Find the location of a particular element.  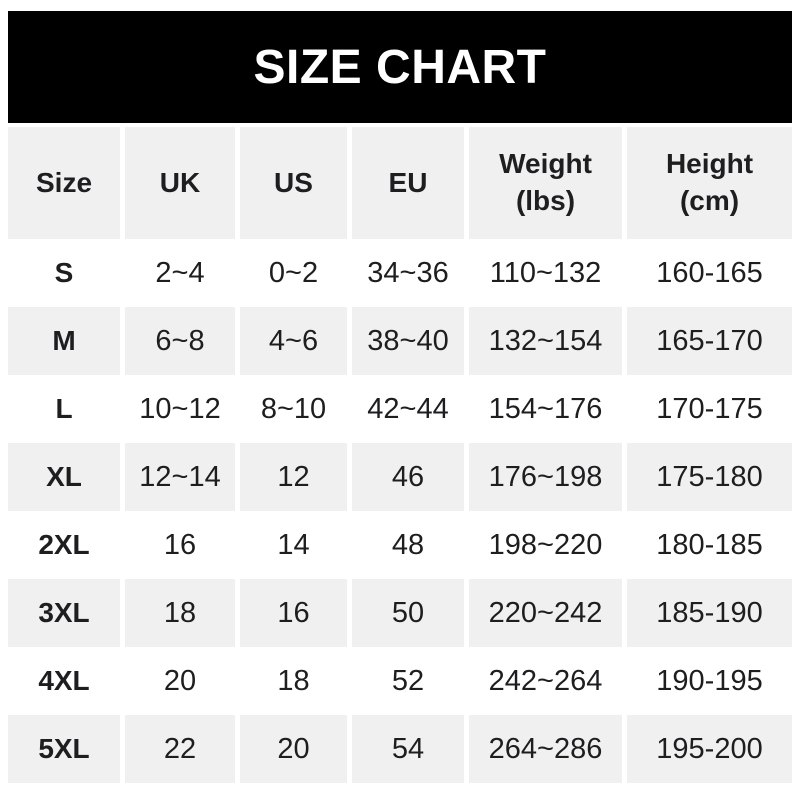

eu-cell: 52 is located at coordinates (408, 681).